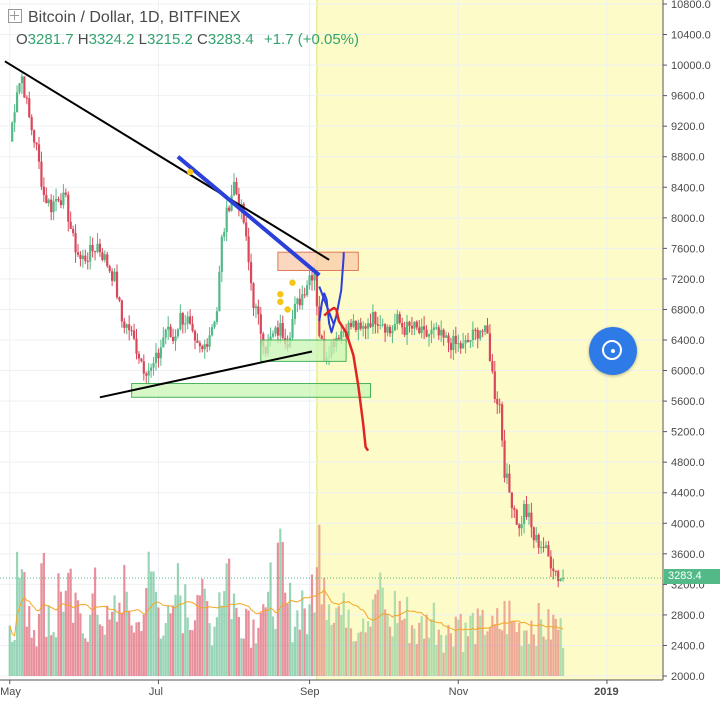  I want to click on y-tick-label: 7600.0, so click(688, 249).